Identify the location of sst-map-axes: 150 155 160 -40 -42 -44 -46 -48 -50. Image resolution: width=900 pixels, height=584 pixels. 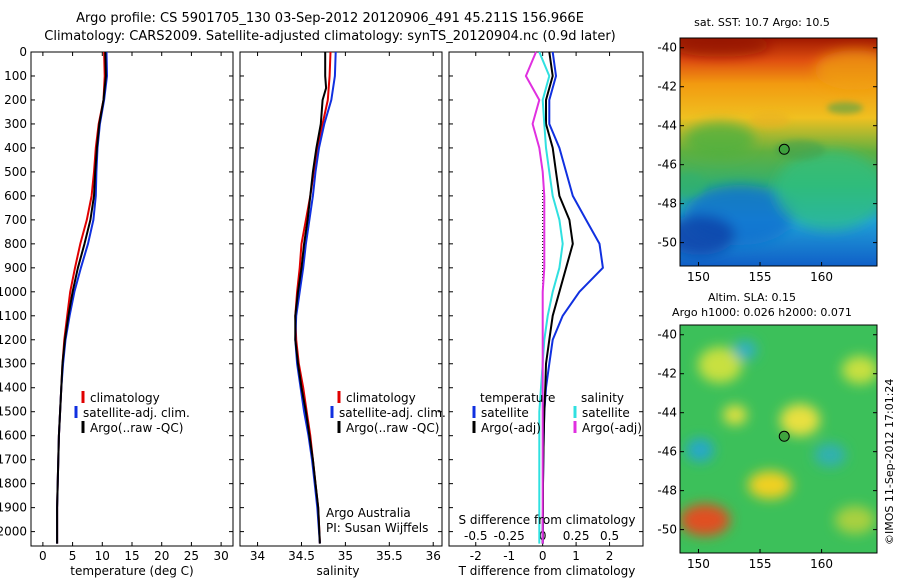
(767, 162).